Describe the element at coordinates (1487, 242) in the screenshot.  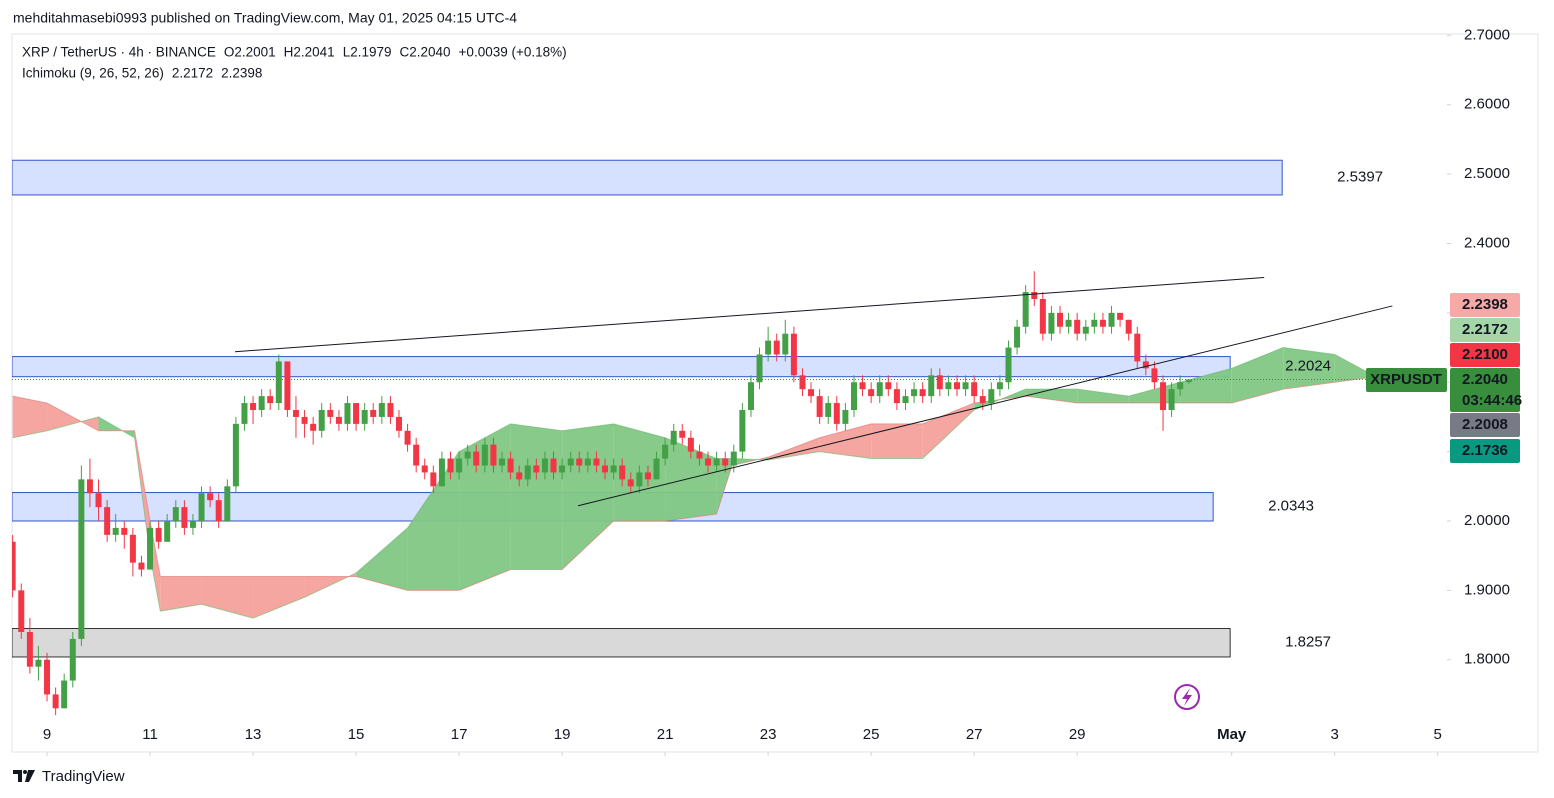
I see `y-tick-label: 2.4000` at that location.